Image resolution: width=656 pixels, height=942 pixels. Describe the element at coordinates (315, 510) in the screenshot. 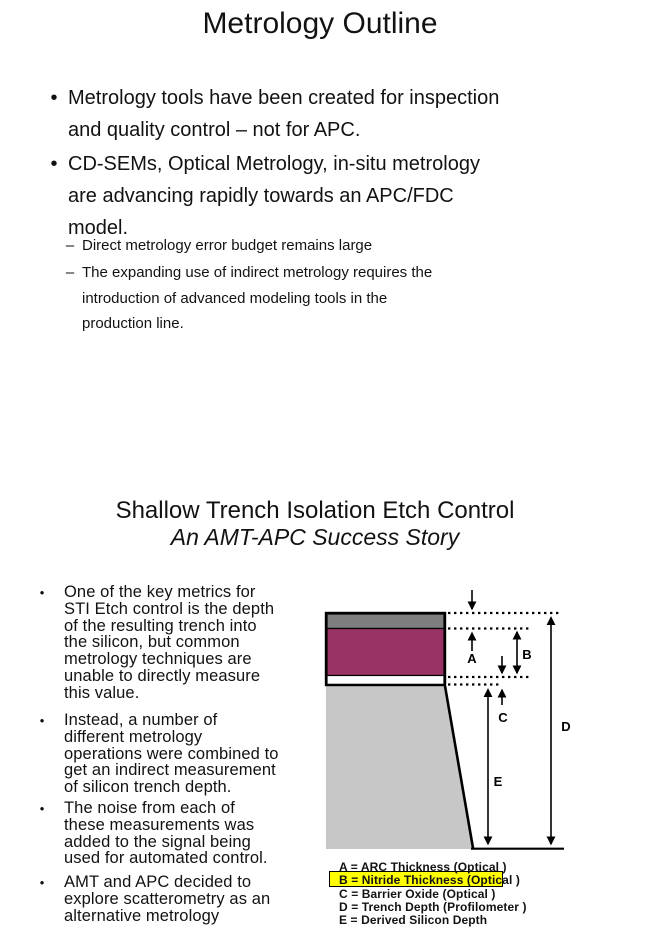

I see `slide2-title: Shallow Trench Isolation Etch Control` at that location.